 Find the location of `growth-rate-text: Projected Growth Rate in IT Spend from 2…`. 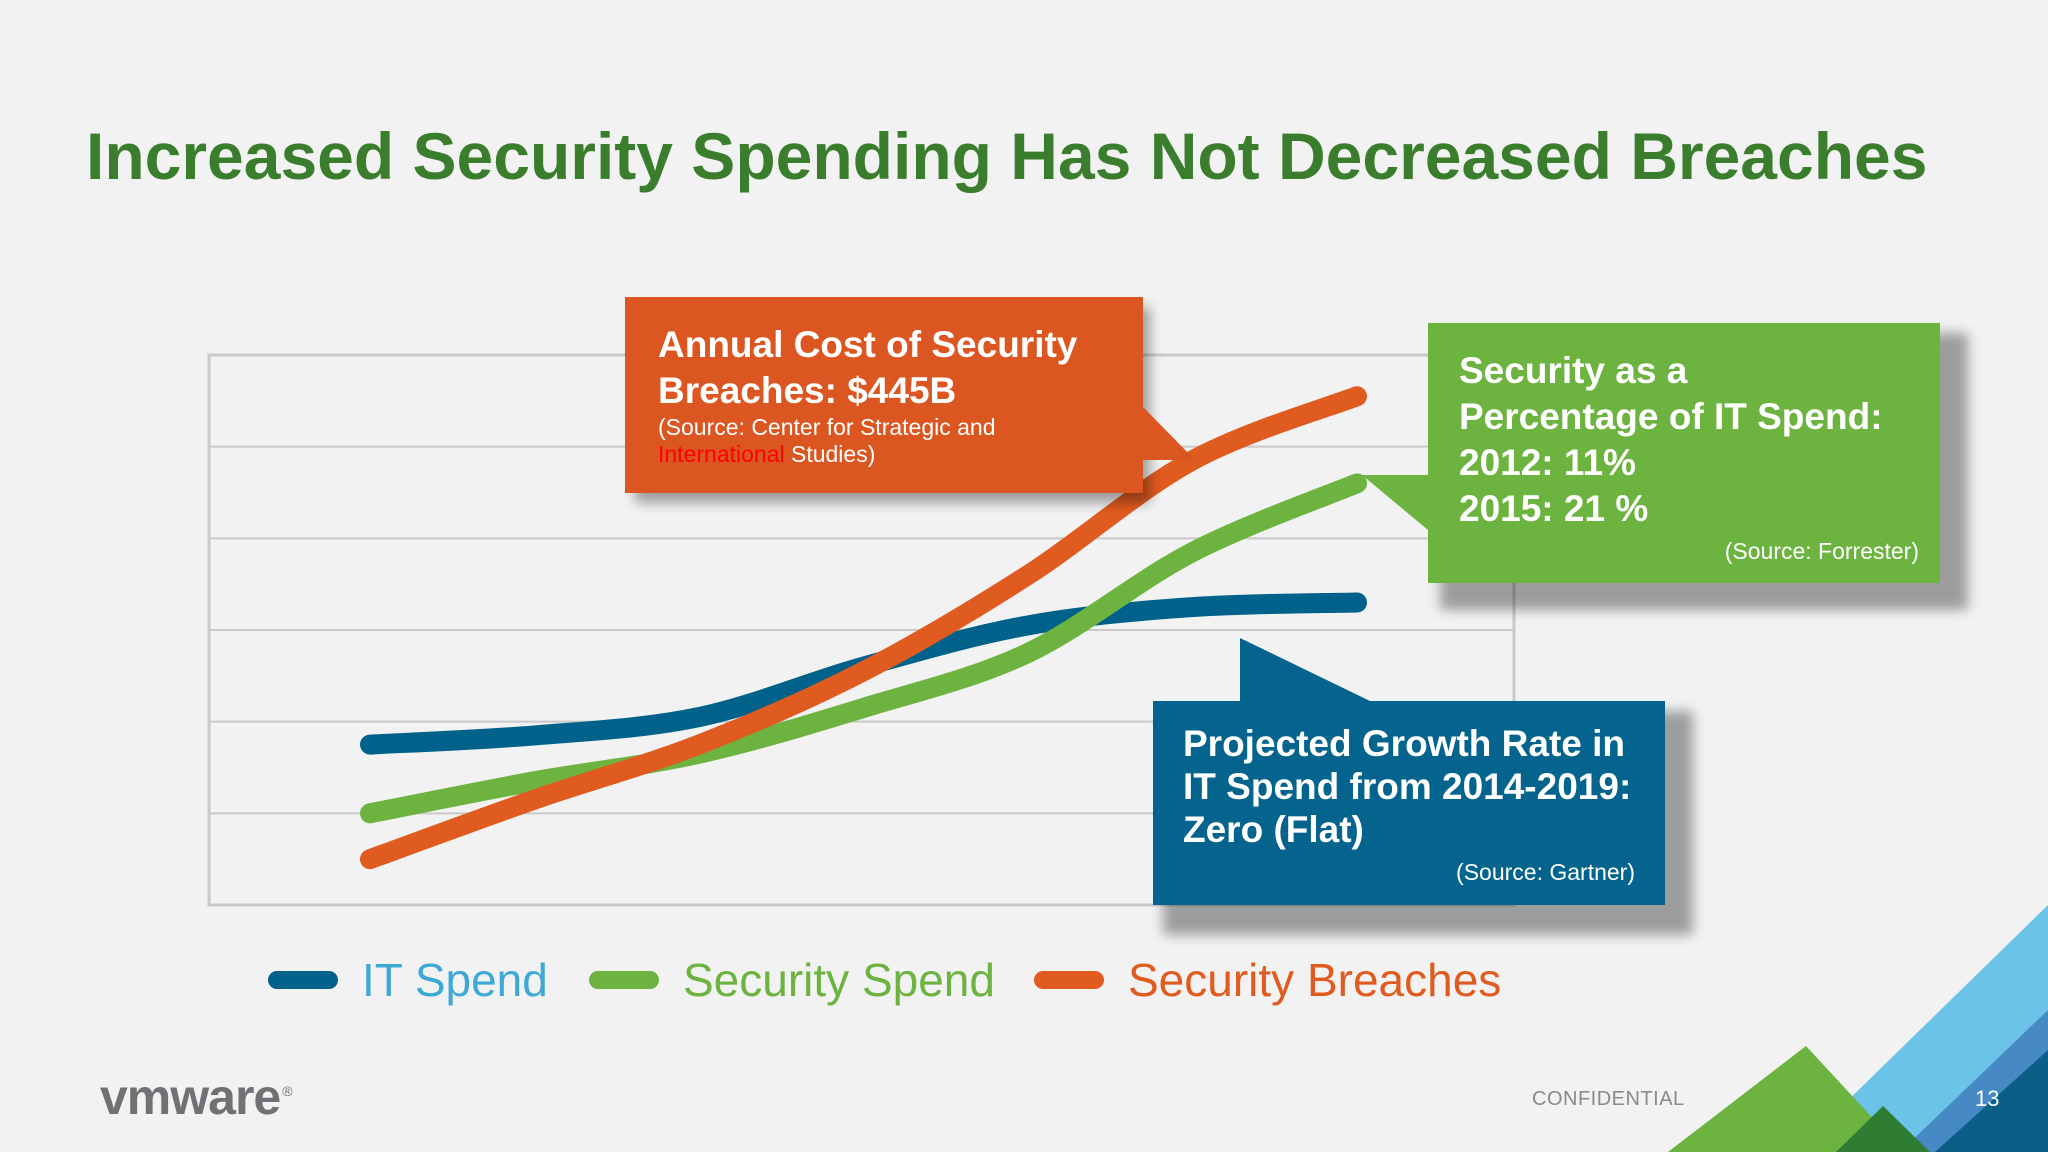

growth-rate-text: Projected Growth Rate in IT Spend from 2… is located at coordinates (1409, 804).